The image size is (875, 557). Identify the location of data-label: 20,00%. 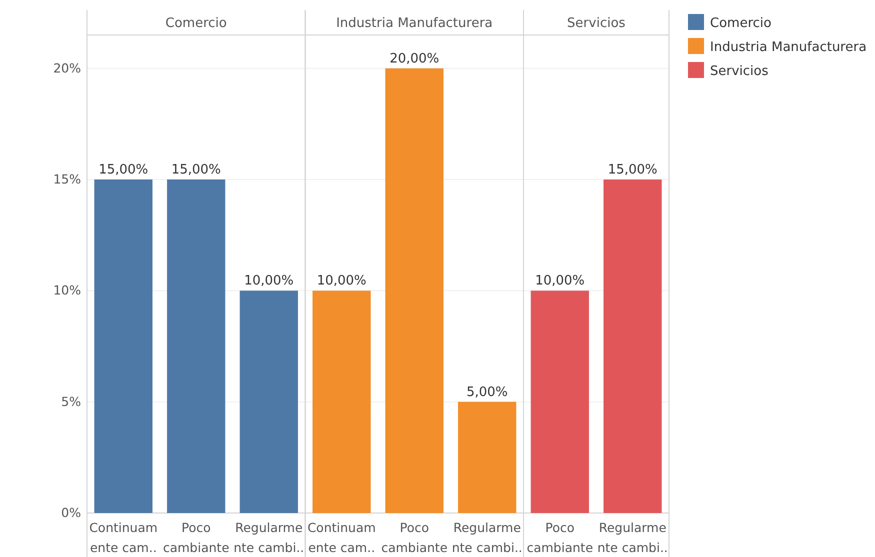
(415, 58).